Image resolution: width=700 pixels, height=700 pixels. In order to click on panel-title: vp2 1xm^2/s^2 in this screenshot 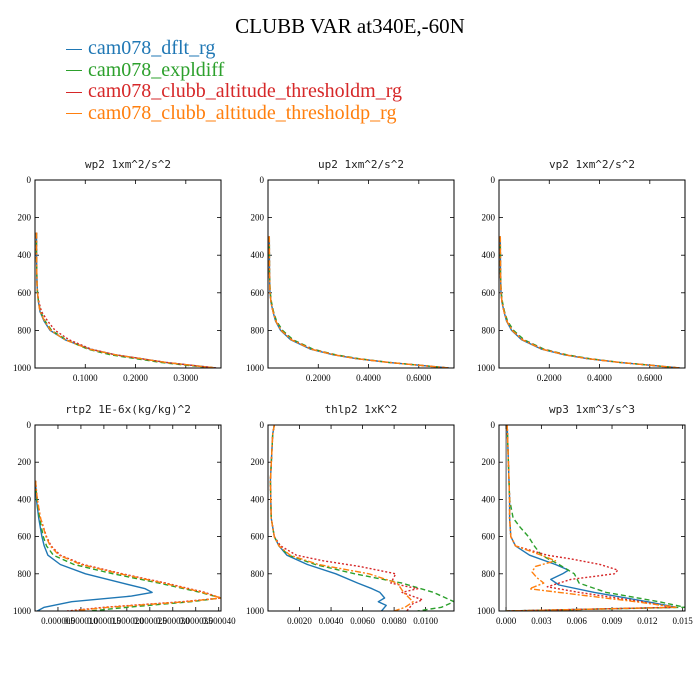, I will do `click(592, 164)`.